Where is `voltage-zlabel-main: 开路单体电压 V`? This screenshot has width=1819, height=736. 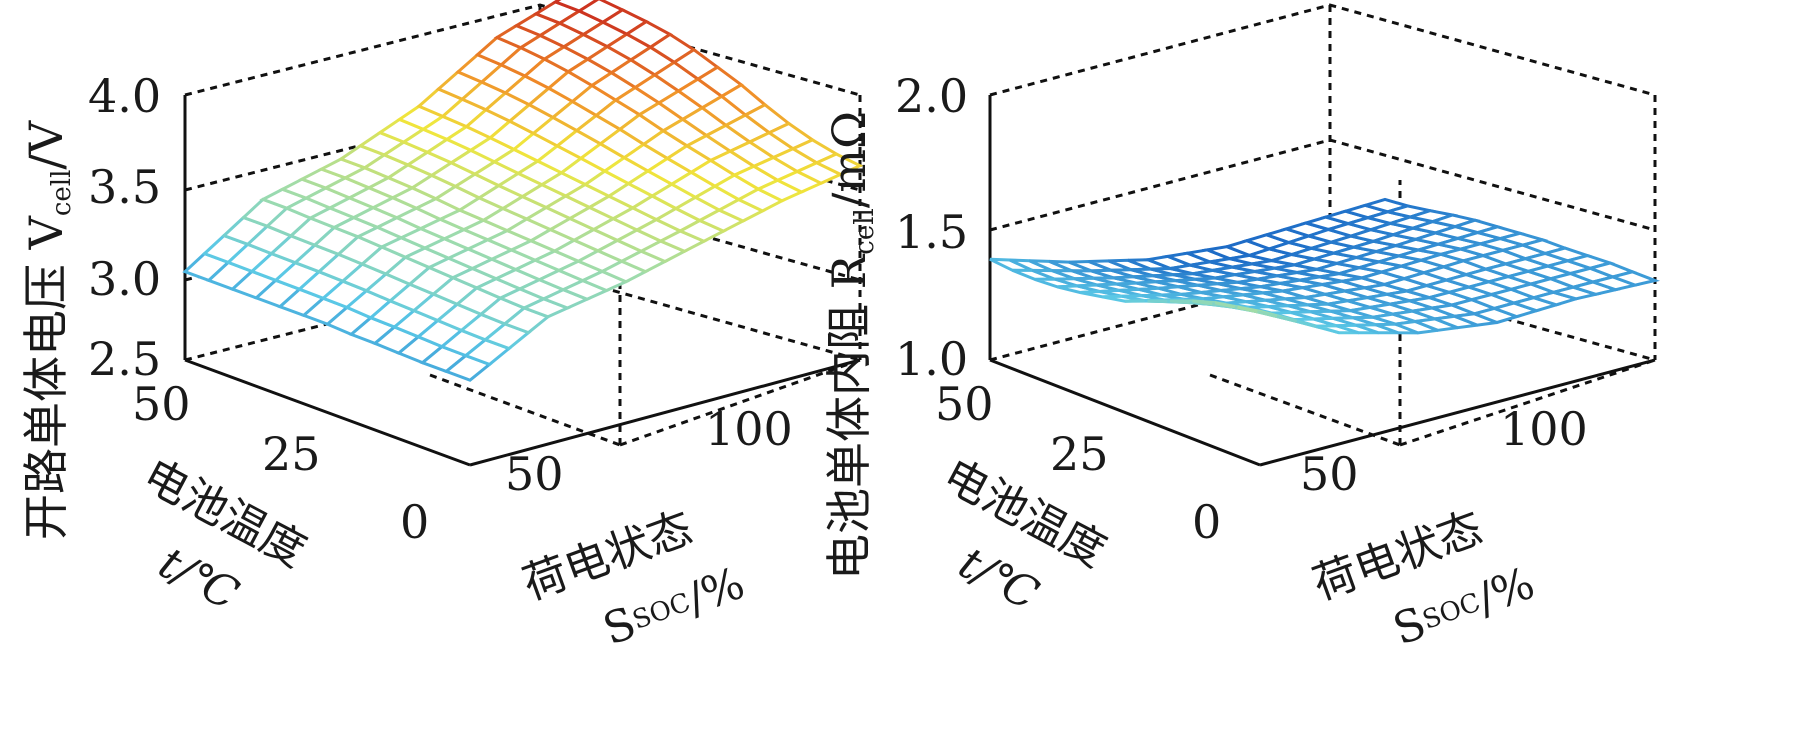
voltage-zlabel-main: 开路单体电压 V is located at coordinates (46, 377).